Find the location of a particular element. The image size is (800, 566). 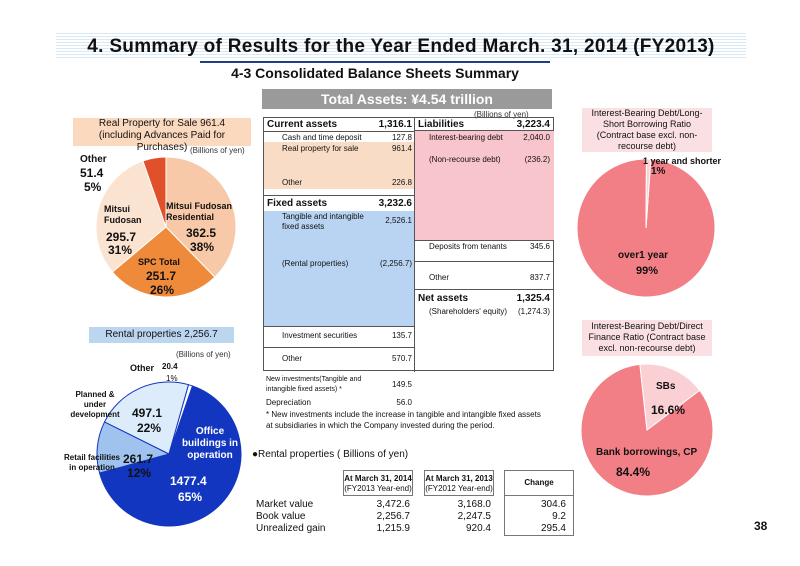

interest-debt-value: 2,040.0 is located at coordinates (536, 137).